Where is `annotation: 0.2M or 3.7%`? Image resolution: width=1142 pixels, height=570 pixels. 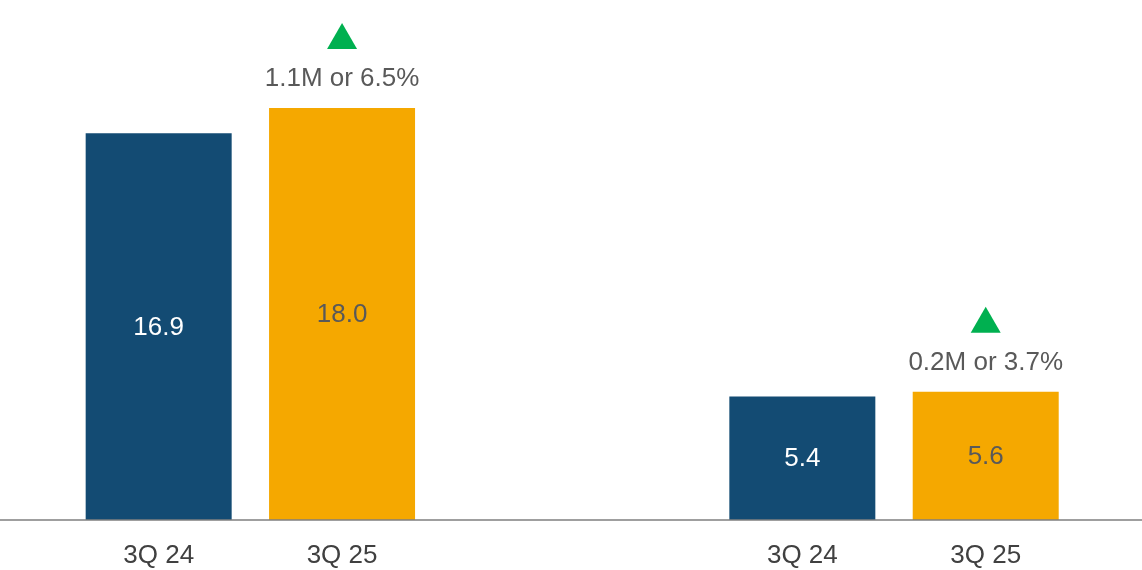
annotation: 0.2M or 3.7% is located at coordinates (986, 360).